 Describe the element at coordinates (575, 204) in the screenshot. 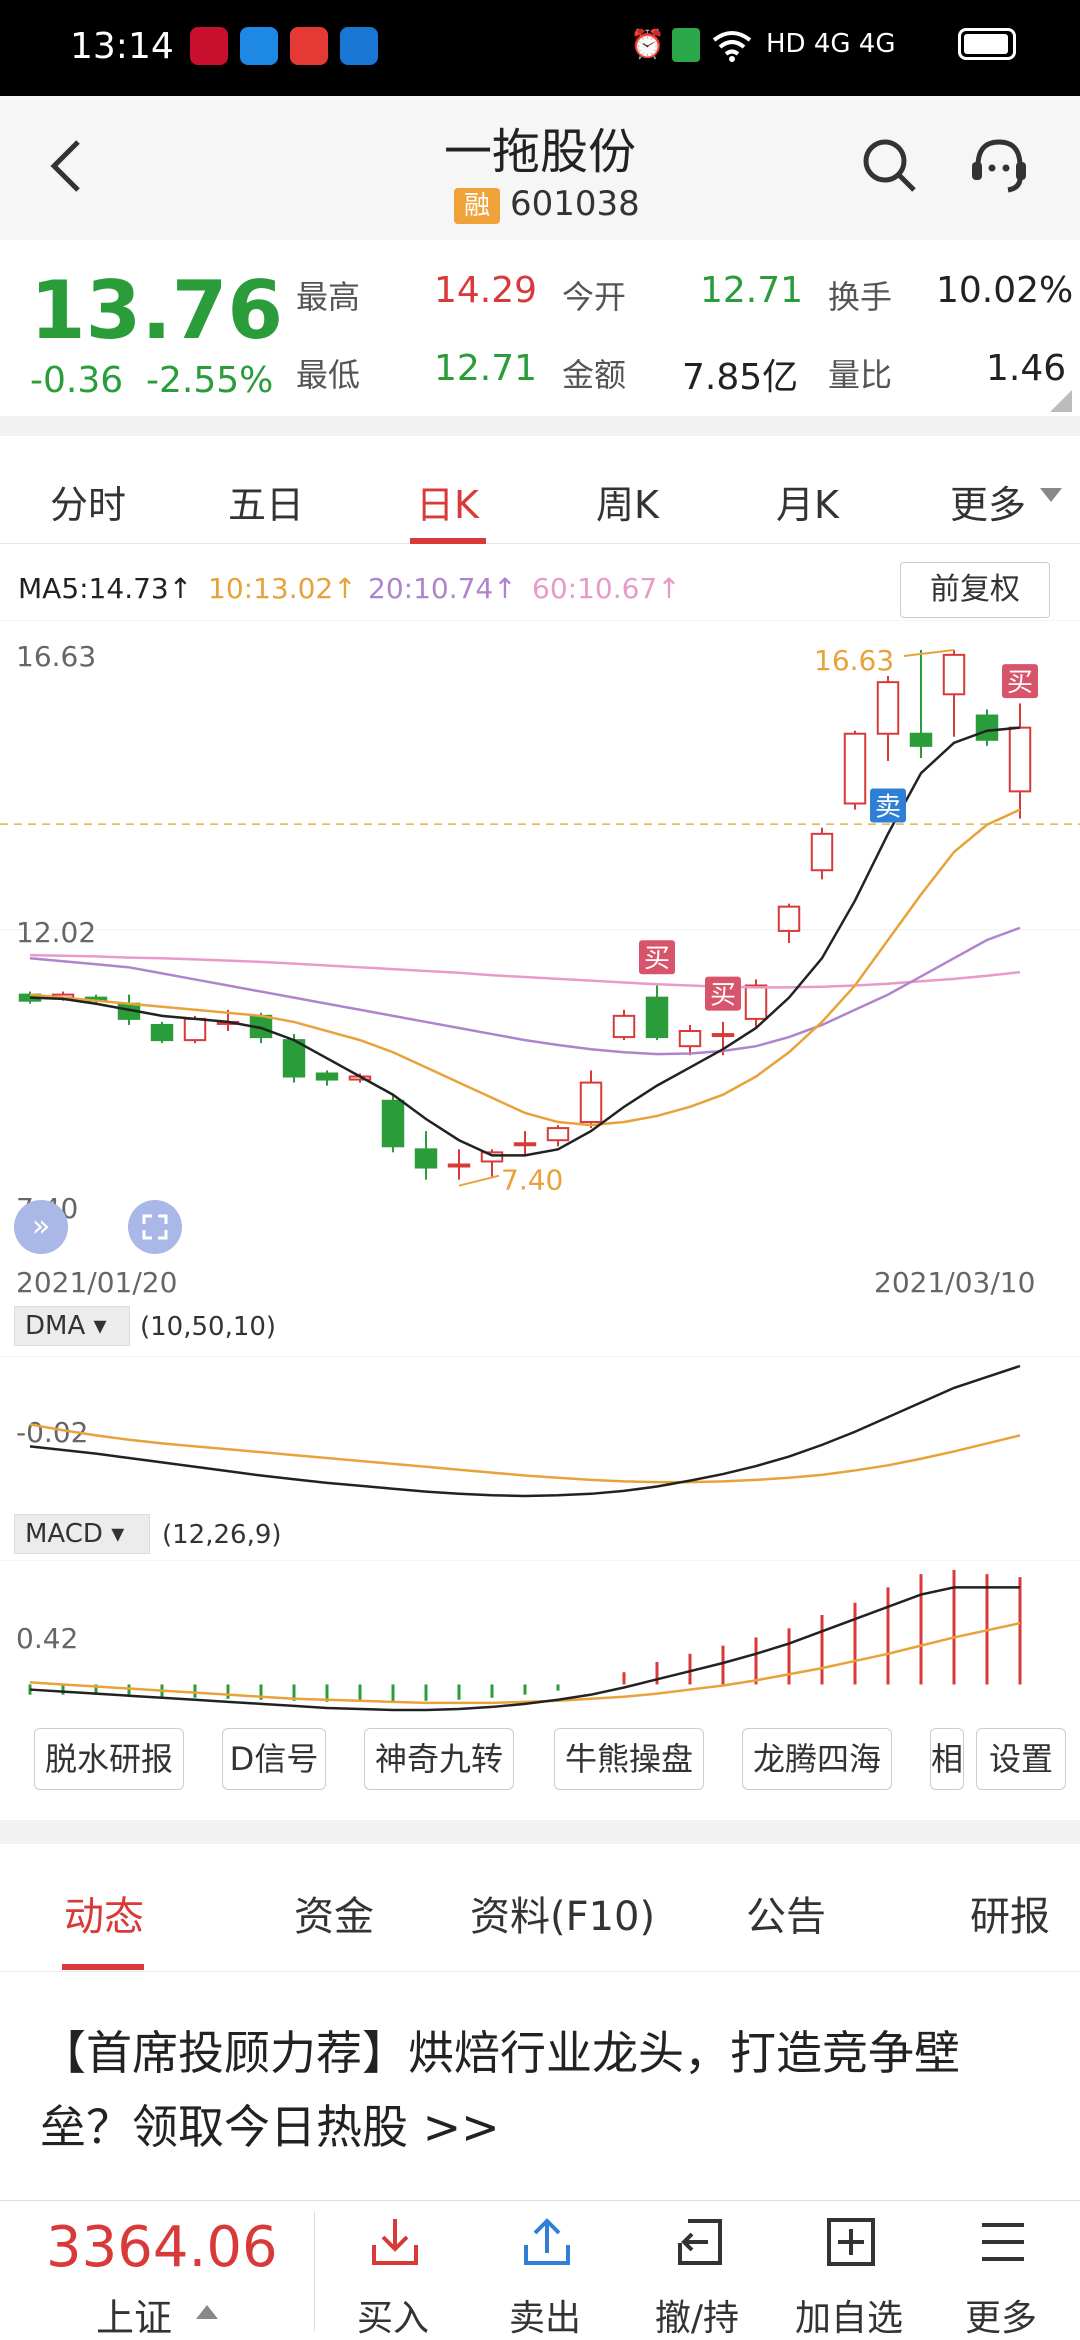

I see `stock-code: 601038` at that location.